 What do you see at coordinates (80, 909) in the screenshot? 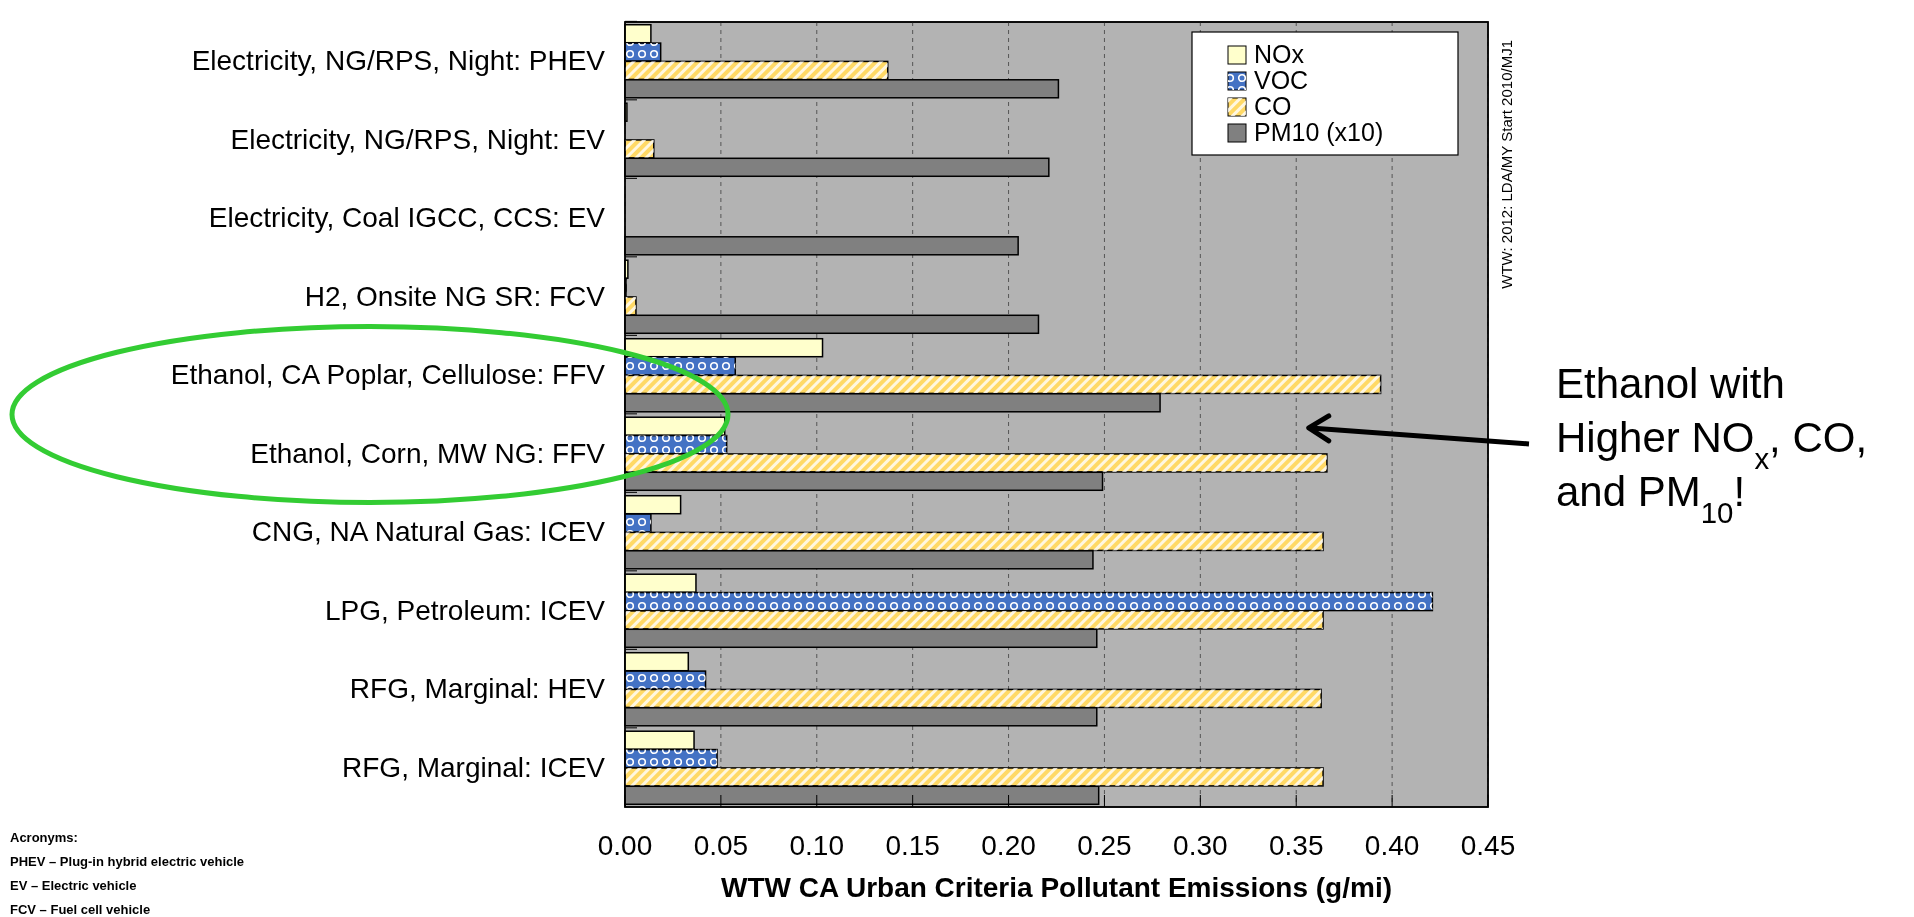
I see `text: FCV – Fuel cell vehicle` at bounding box center [80, 909].